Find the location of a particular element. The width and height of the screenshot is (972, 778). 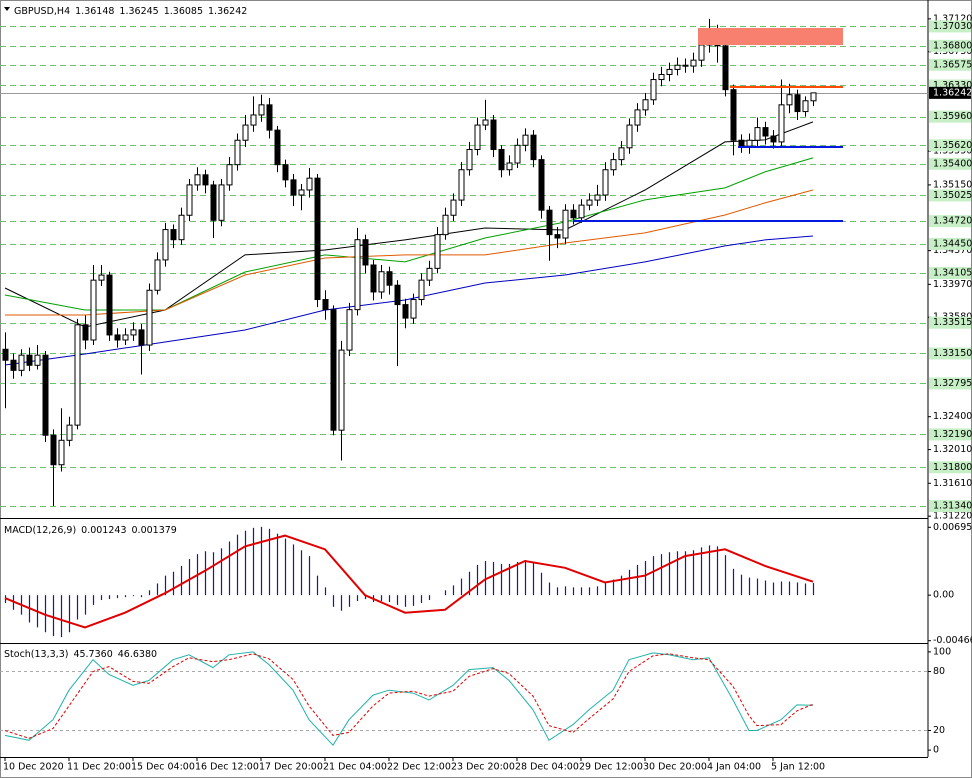

header-value: 1.36148 is located at coordinates (94, 11).